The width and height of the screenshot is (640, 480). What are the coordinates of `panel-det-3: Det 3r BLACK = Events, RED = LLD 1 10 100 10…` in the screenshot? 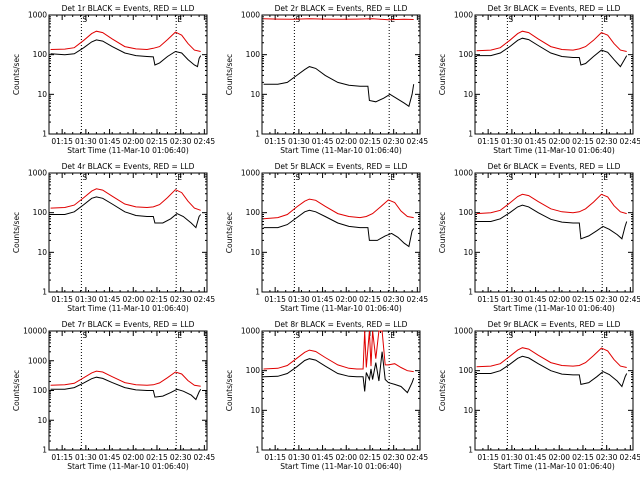 It's located at (539, 79).